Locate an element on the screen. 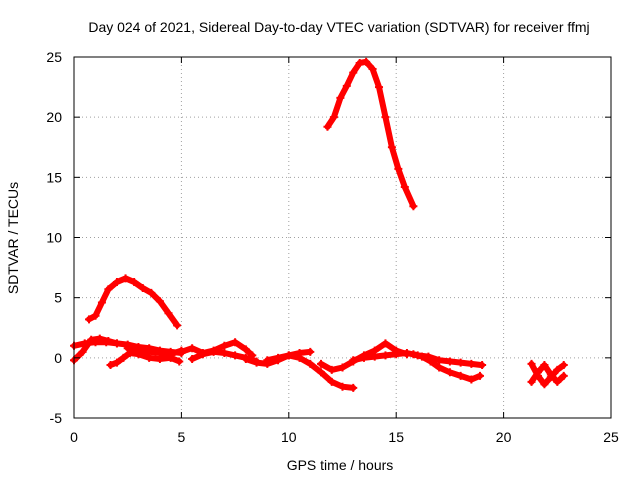  x-tick-label: 0 is located at coordinates (74, 437).